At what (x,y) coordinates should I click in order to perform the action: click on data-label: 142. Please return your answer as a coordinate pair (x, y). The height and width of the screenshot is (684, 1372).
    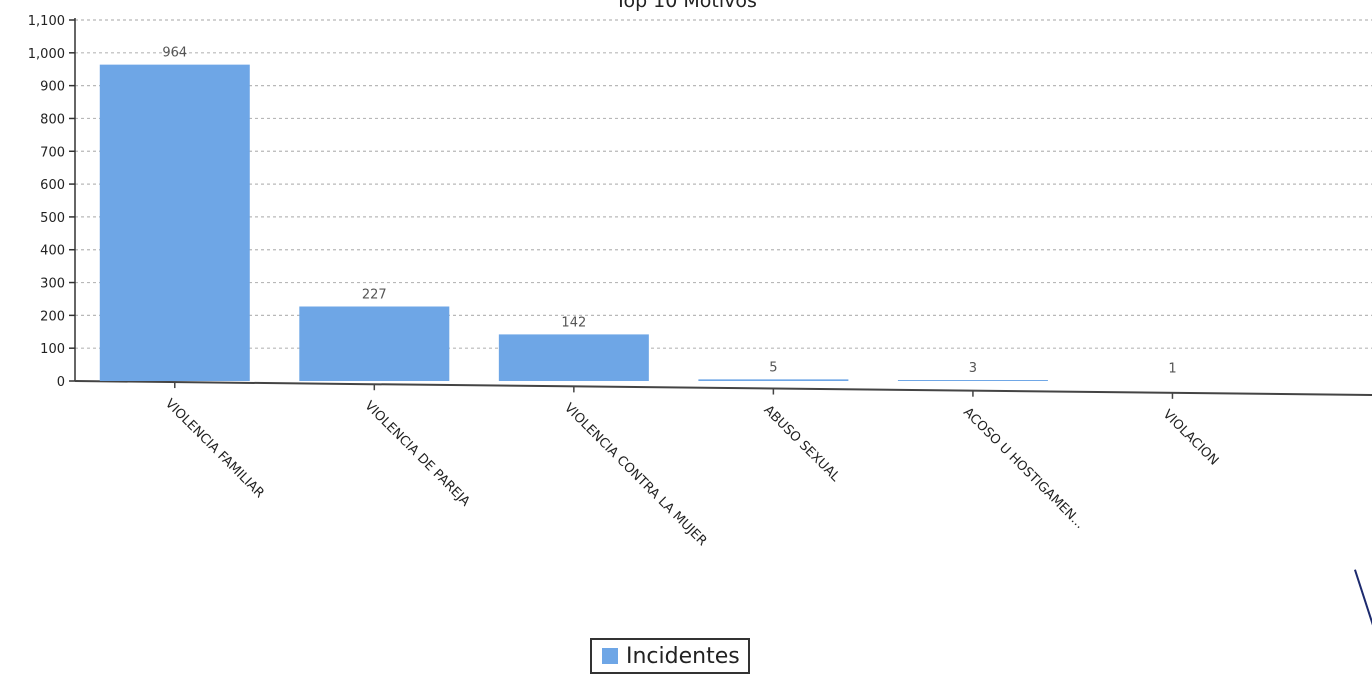
    Looking at the image, I should click on (573, 322).